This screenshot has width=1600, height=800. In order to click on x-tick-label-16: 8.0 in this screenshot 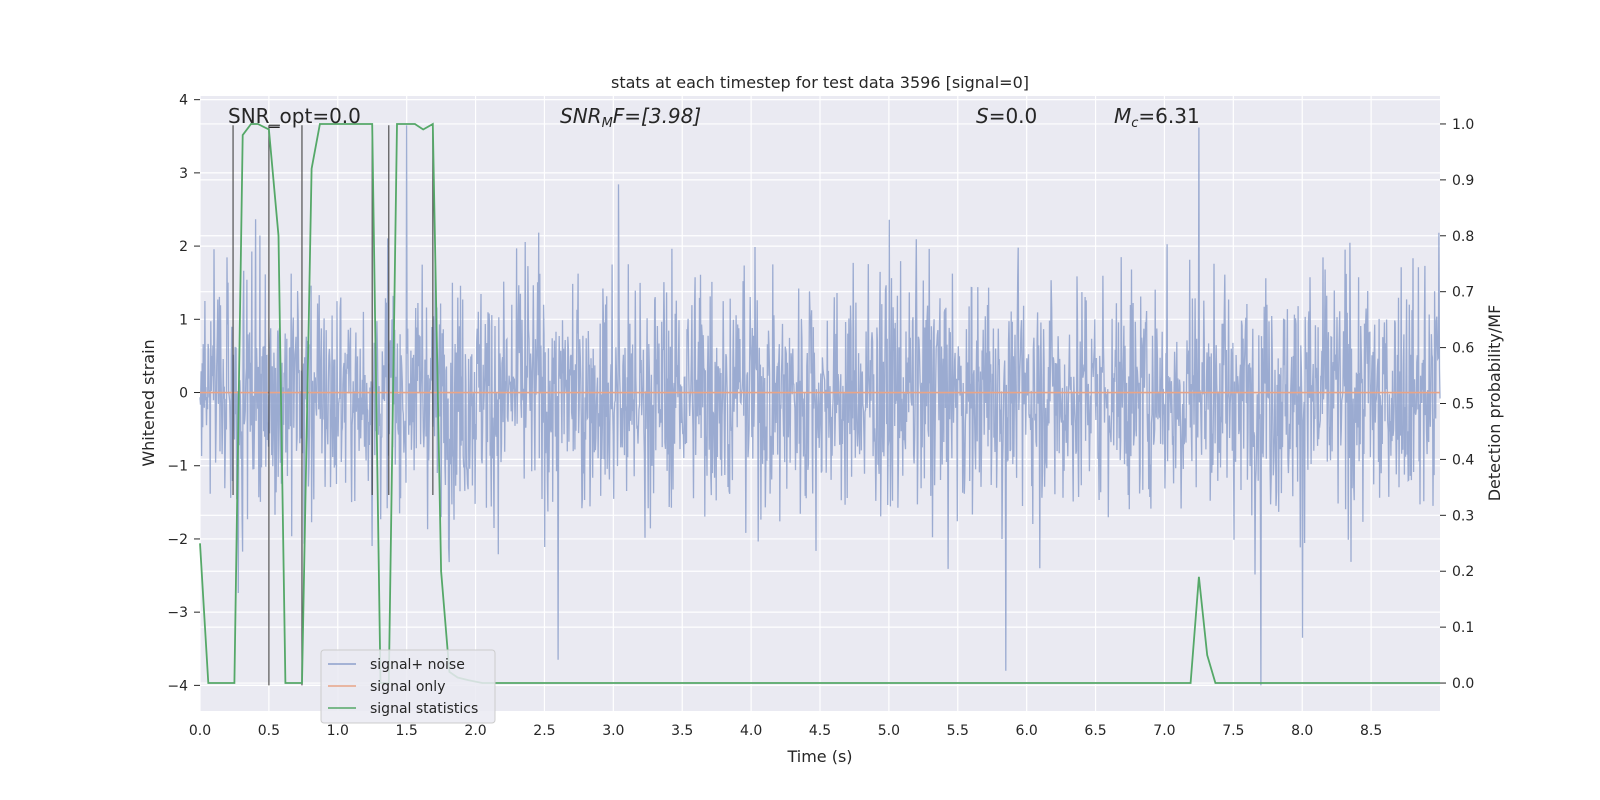, I will do `click(1302, 731)`.